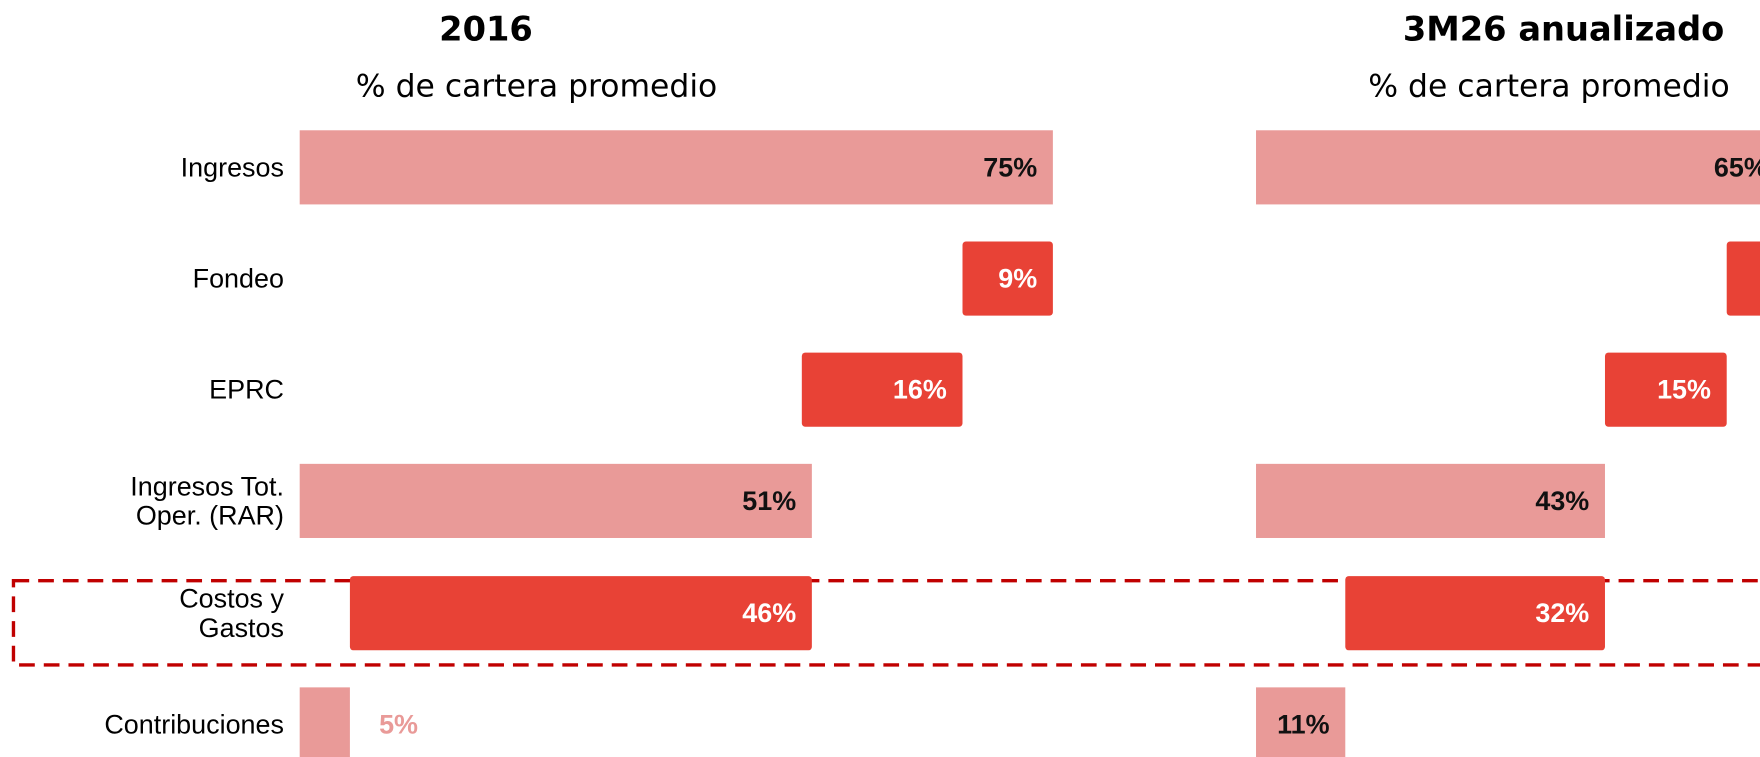 This screenshot has height=757, width=1760. What do you see at coordinates (1017, 279) in the screenshot?
I see `value-label: 9%` at bounding box center [1017, 279].